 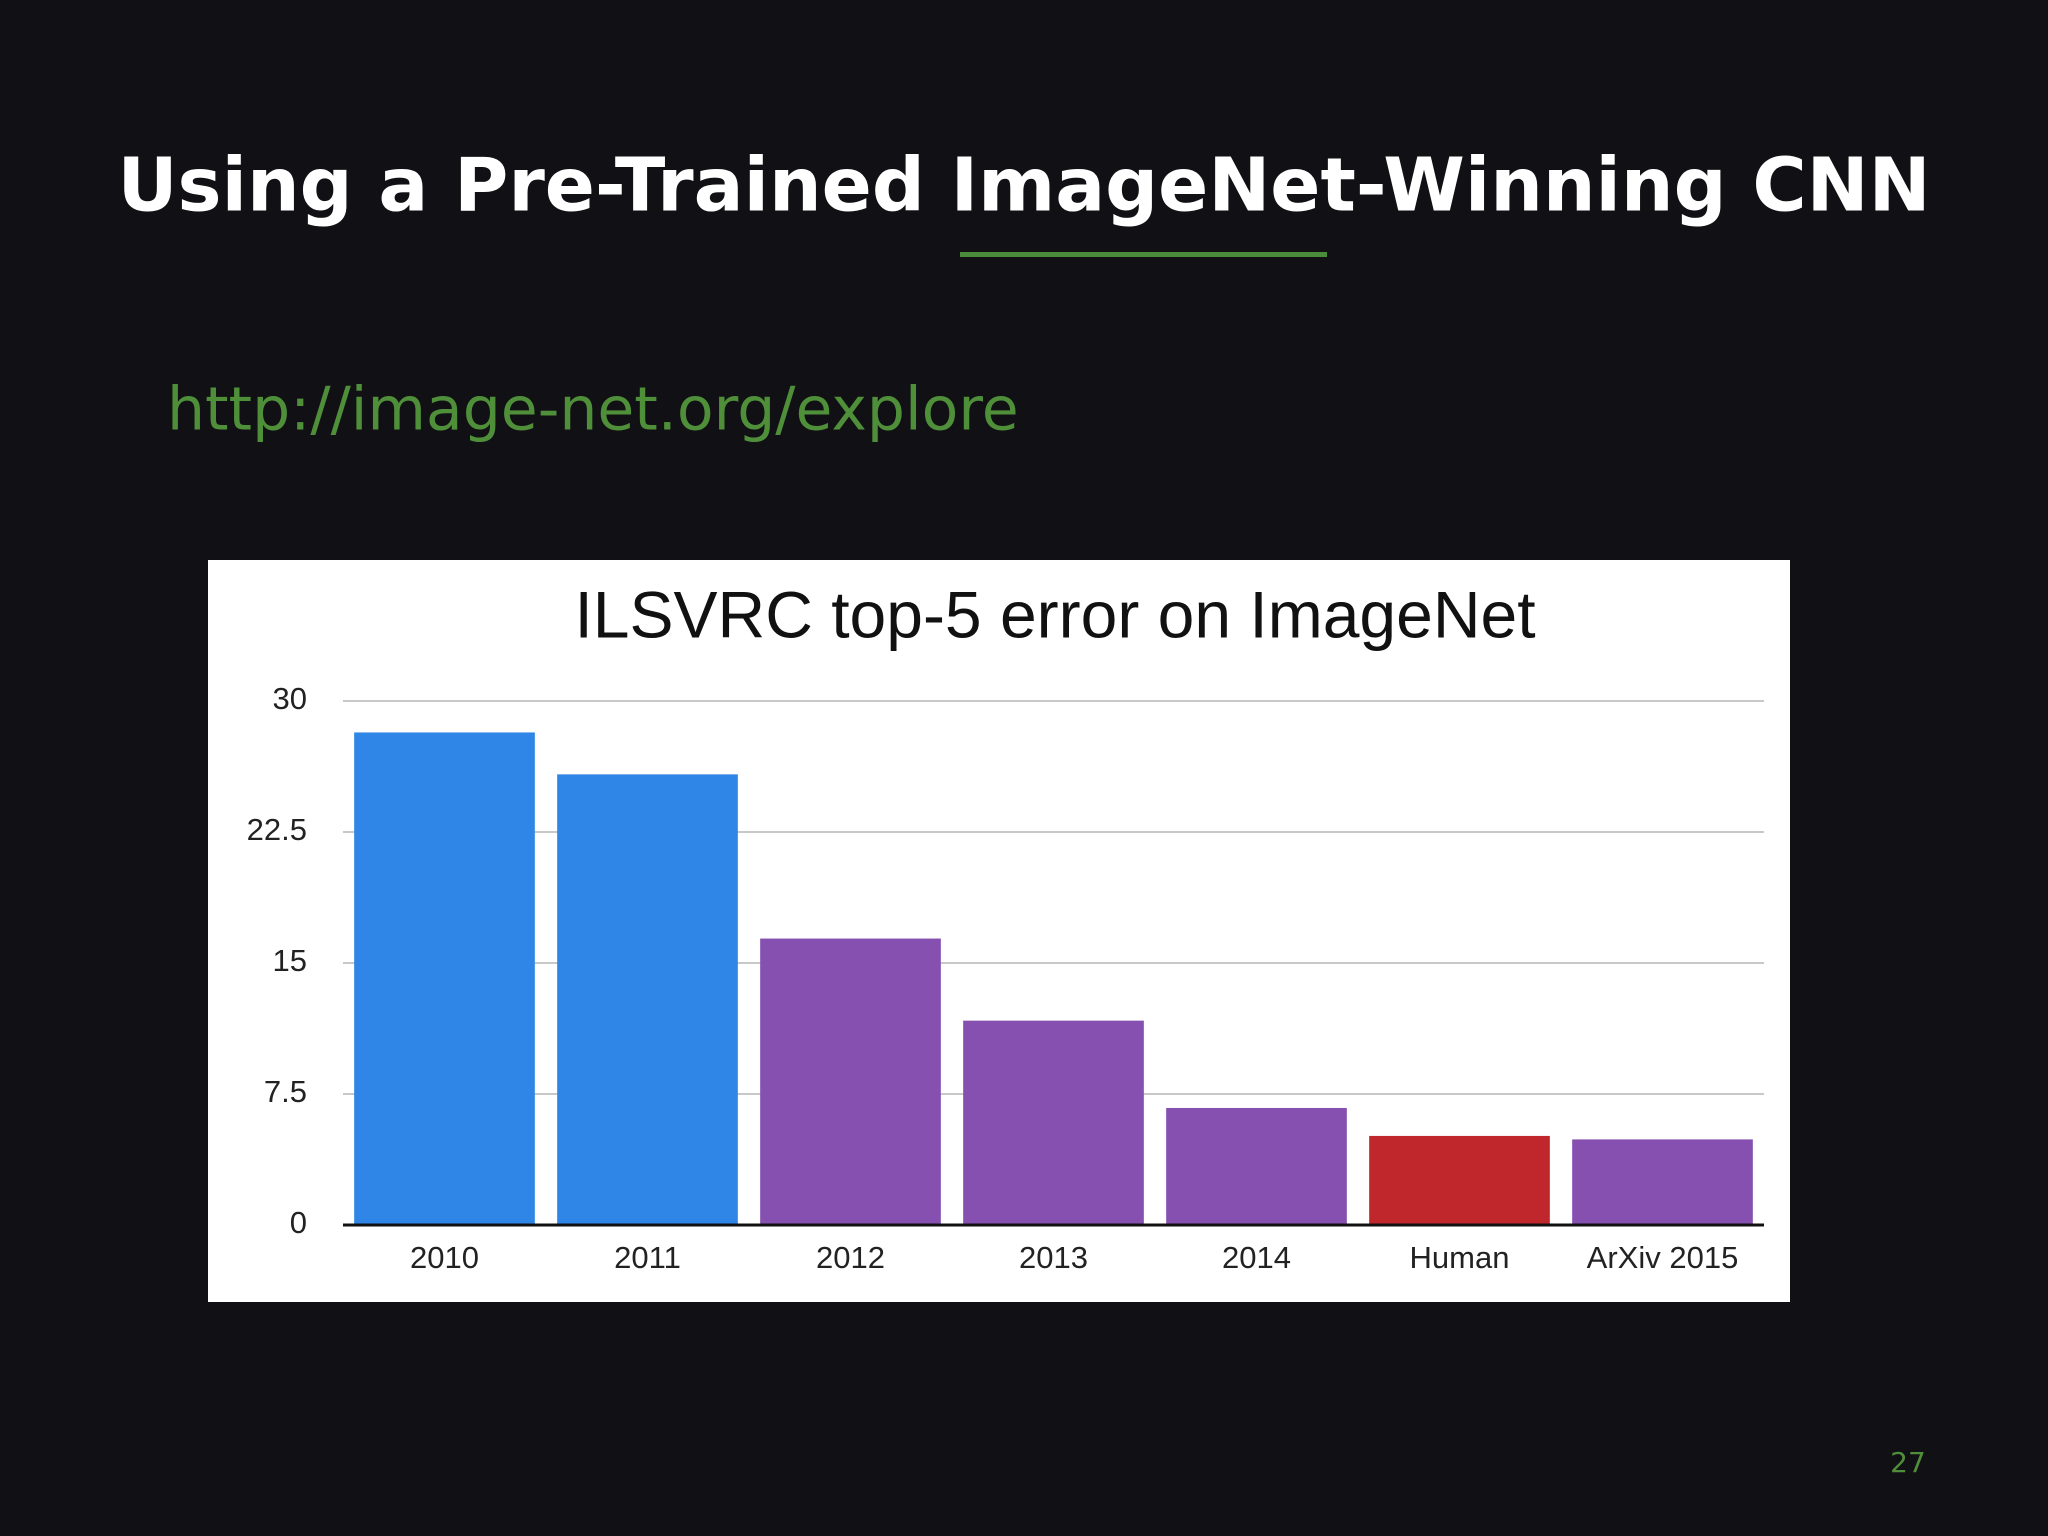 What do you see at coordinates (1908, 1462) in the screenshot?
I see `page-number: 27` at bounding box center [1908, 1462].